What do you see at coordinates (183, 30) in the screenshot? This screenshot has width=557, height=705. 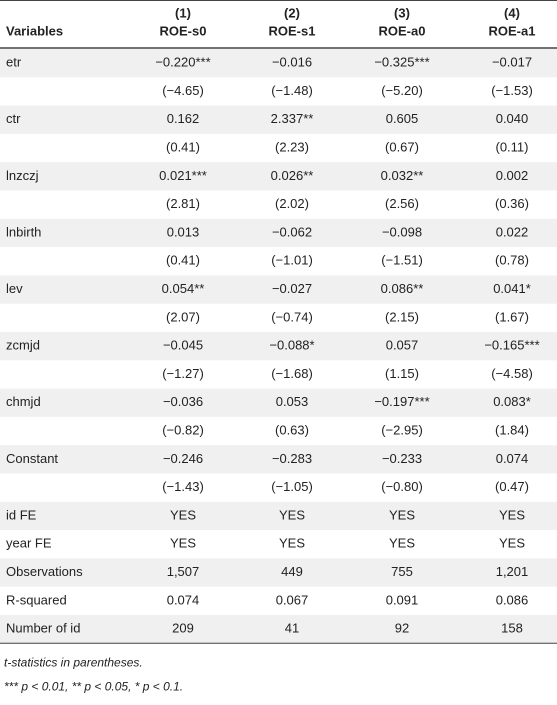 I see `column-header: ROE-s0` at bounding box center [183, 30].